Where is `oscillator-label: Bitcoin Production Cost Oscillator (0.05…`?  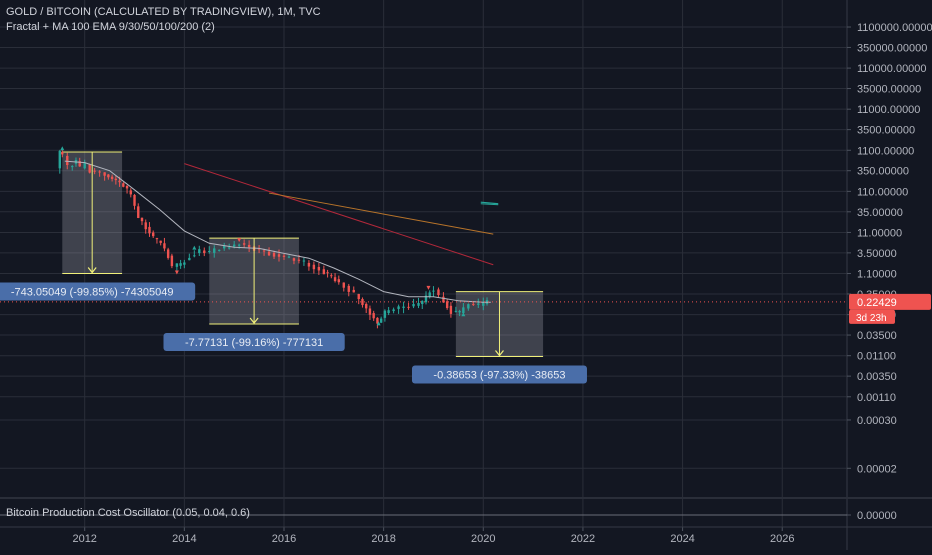
oscillator-label: Bitcoin Production Cost Oscillator (0.05… is located at coordinates (128, 513).